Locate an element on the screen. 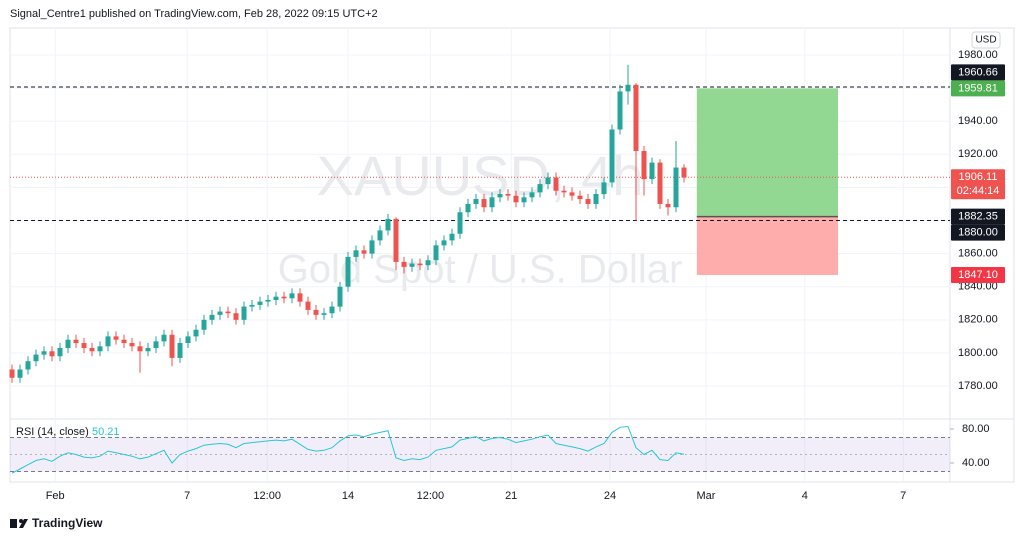 This screenshot has width=1024, height=541. position-profit is located at coordinates (767, 152).